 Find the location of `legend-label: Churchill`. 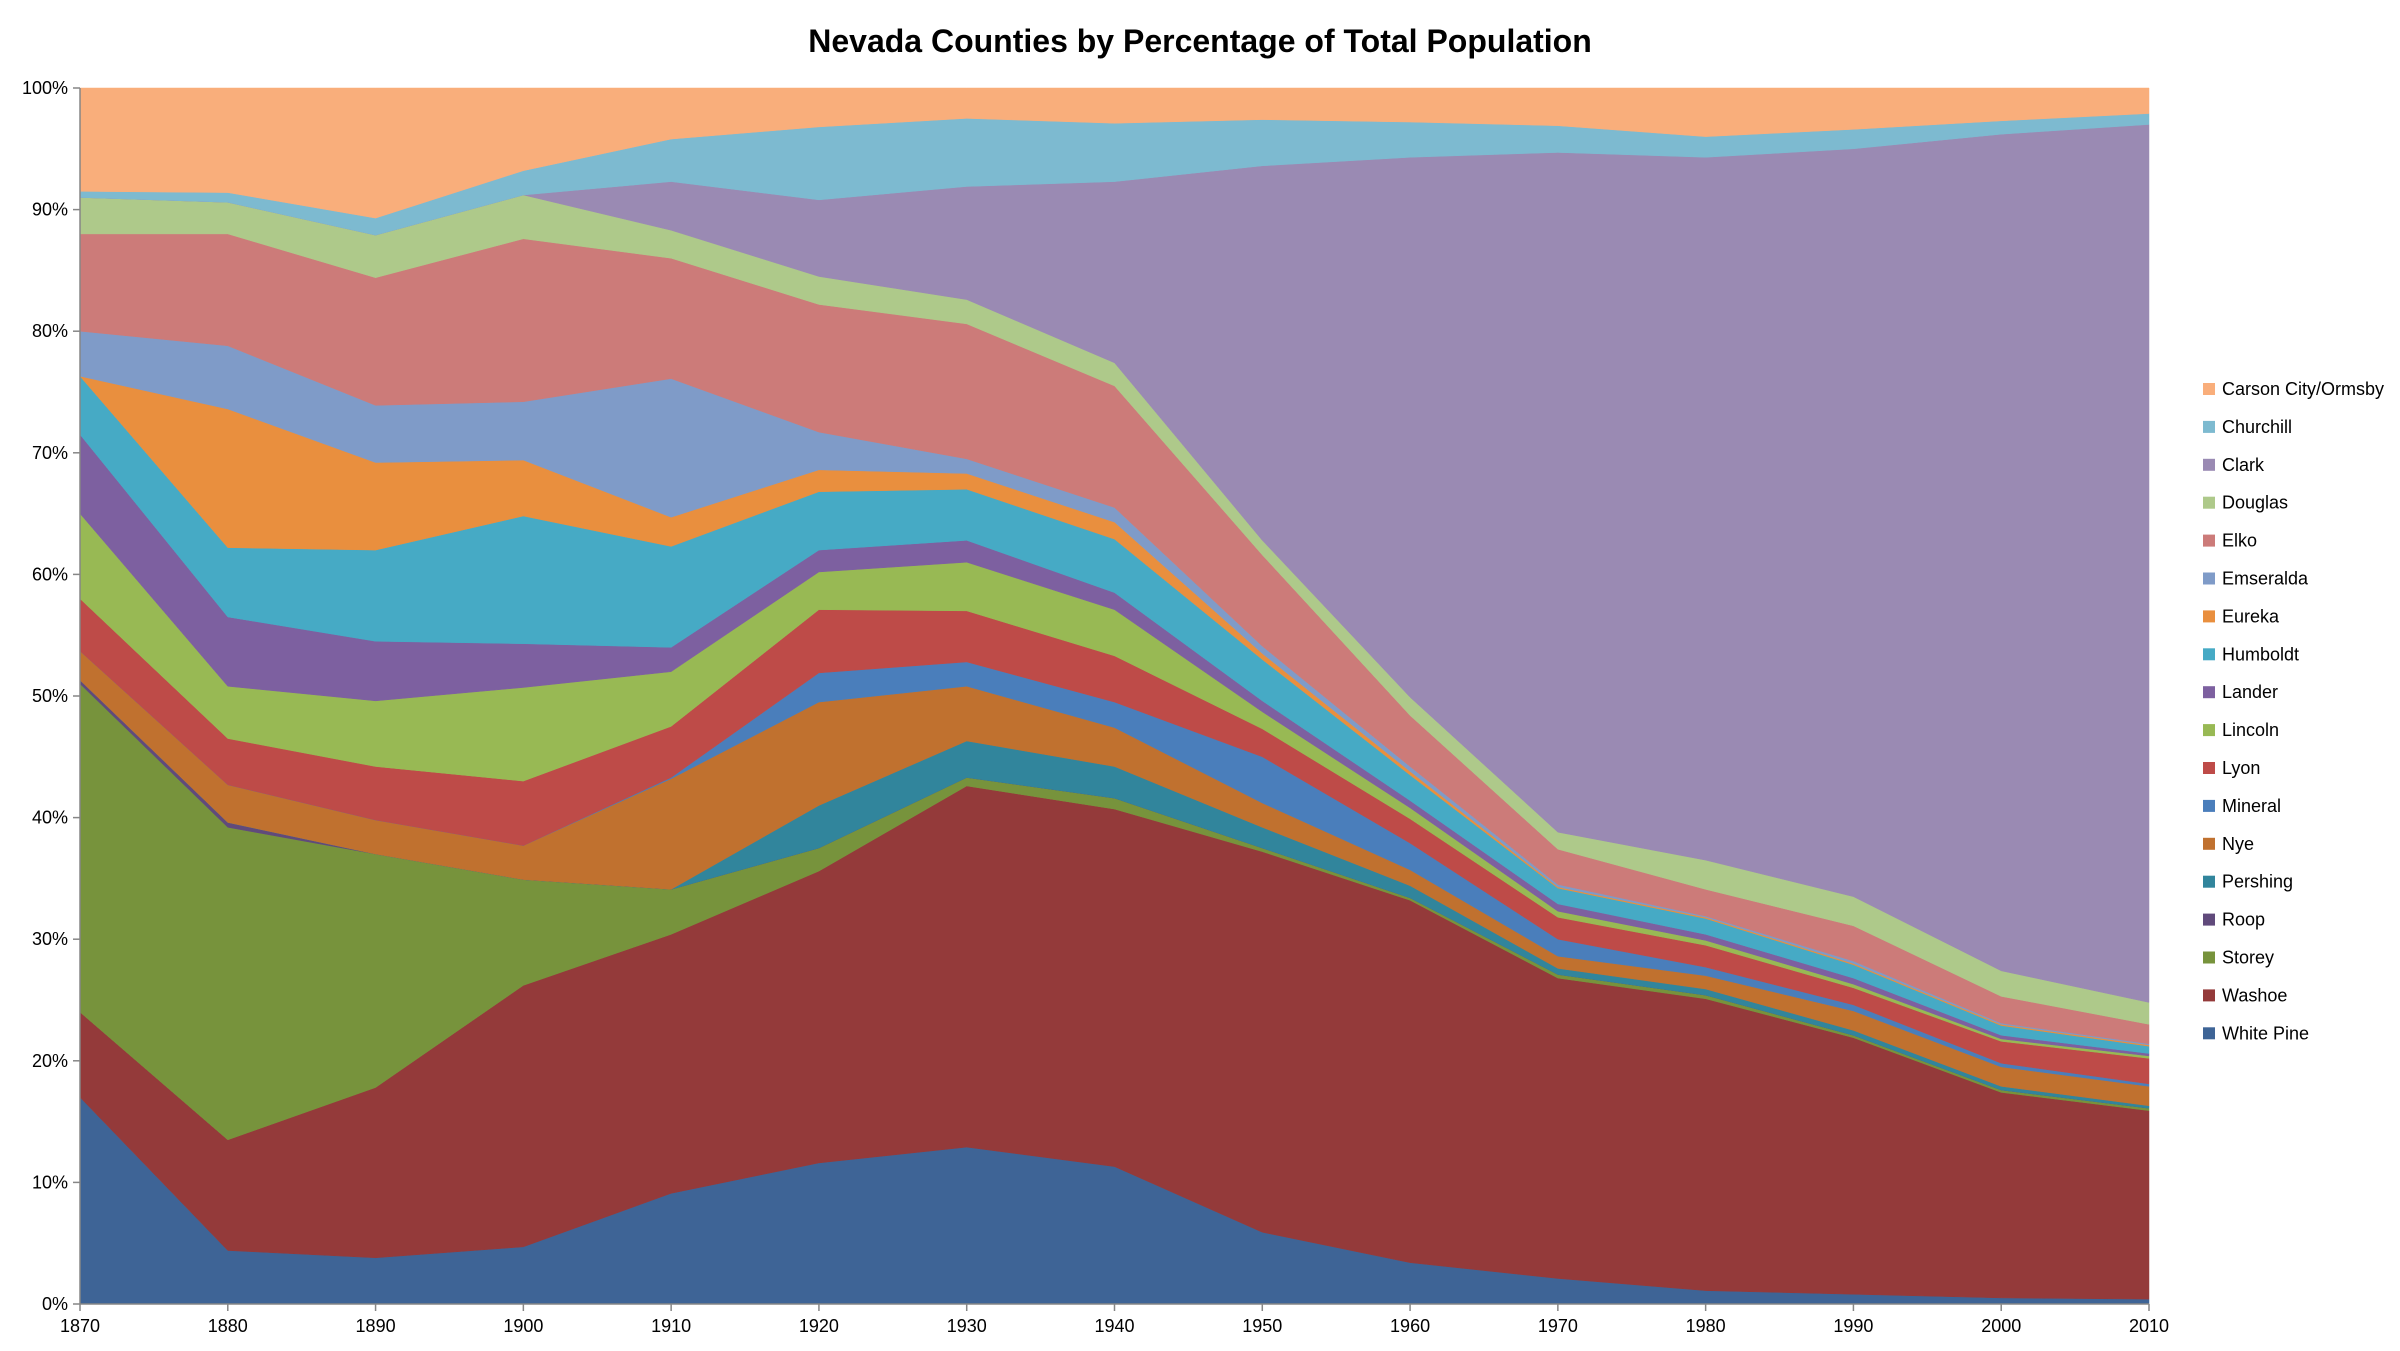

legend-label: Churchill is located at coordinates (2257, 427).